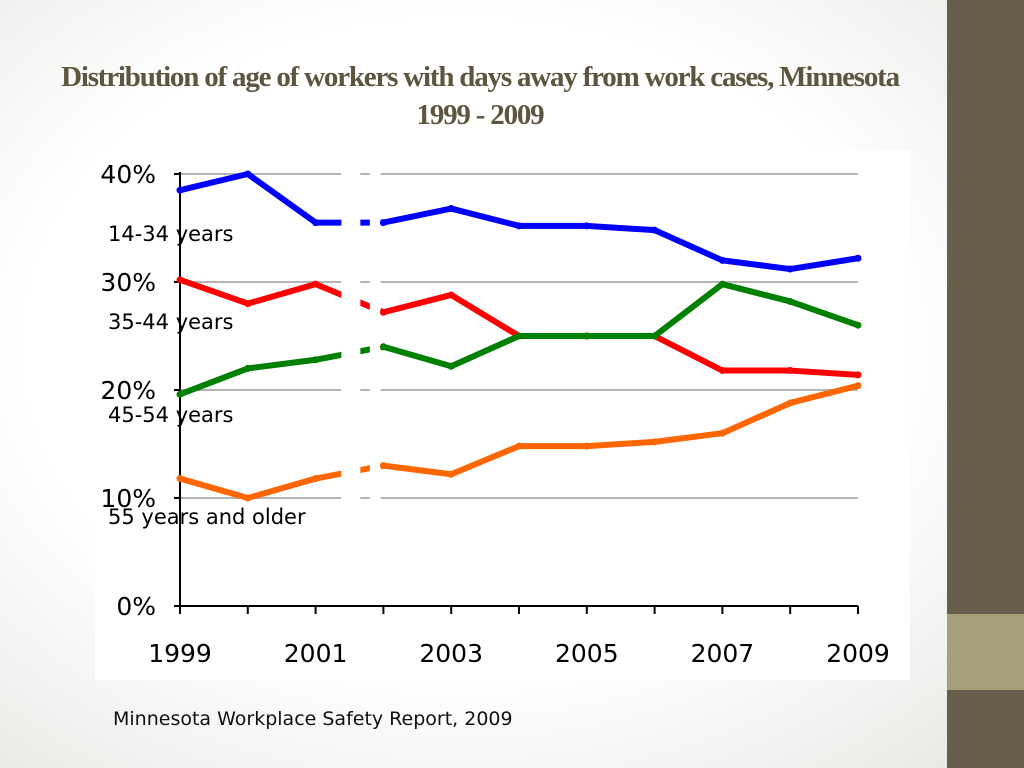 Image resolution: width=1024 pixels, height=768 pixels. Describe the element at coordinates (128, 282) in the screenshot. I see `y-tick-label: 30%` at that location.